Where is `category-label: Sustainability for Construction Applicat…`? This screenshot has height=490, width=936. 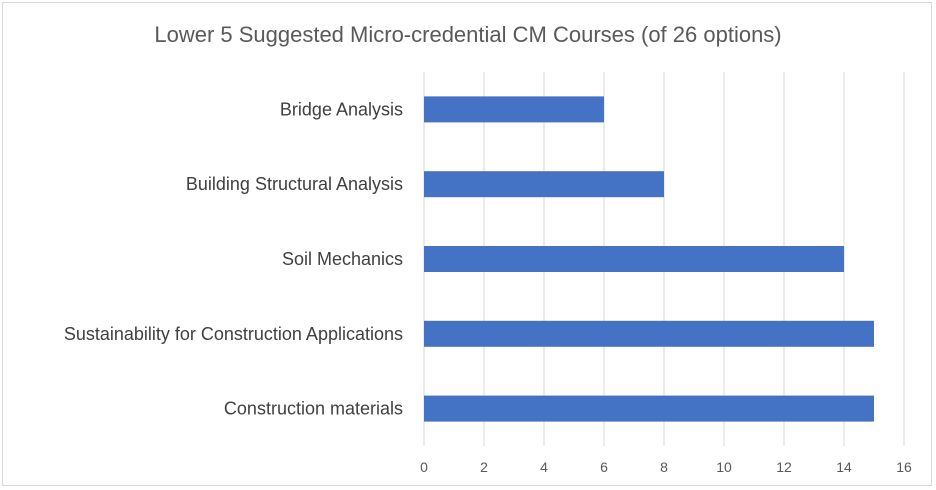
category-label: Sustainability for Construction Applicat… is located at coordinates (233, 334).